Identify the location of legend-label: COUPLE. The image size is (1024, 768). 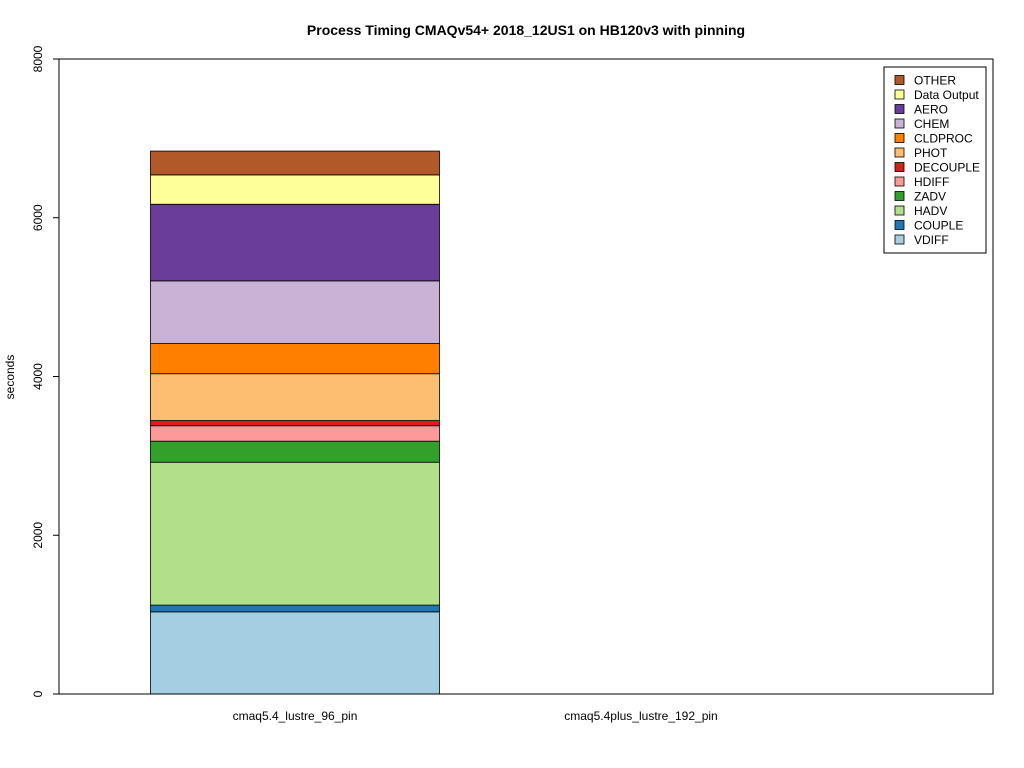
(938, 226).